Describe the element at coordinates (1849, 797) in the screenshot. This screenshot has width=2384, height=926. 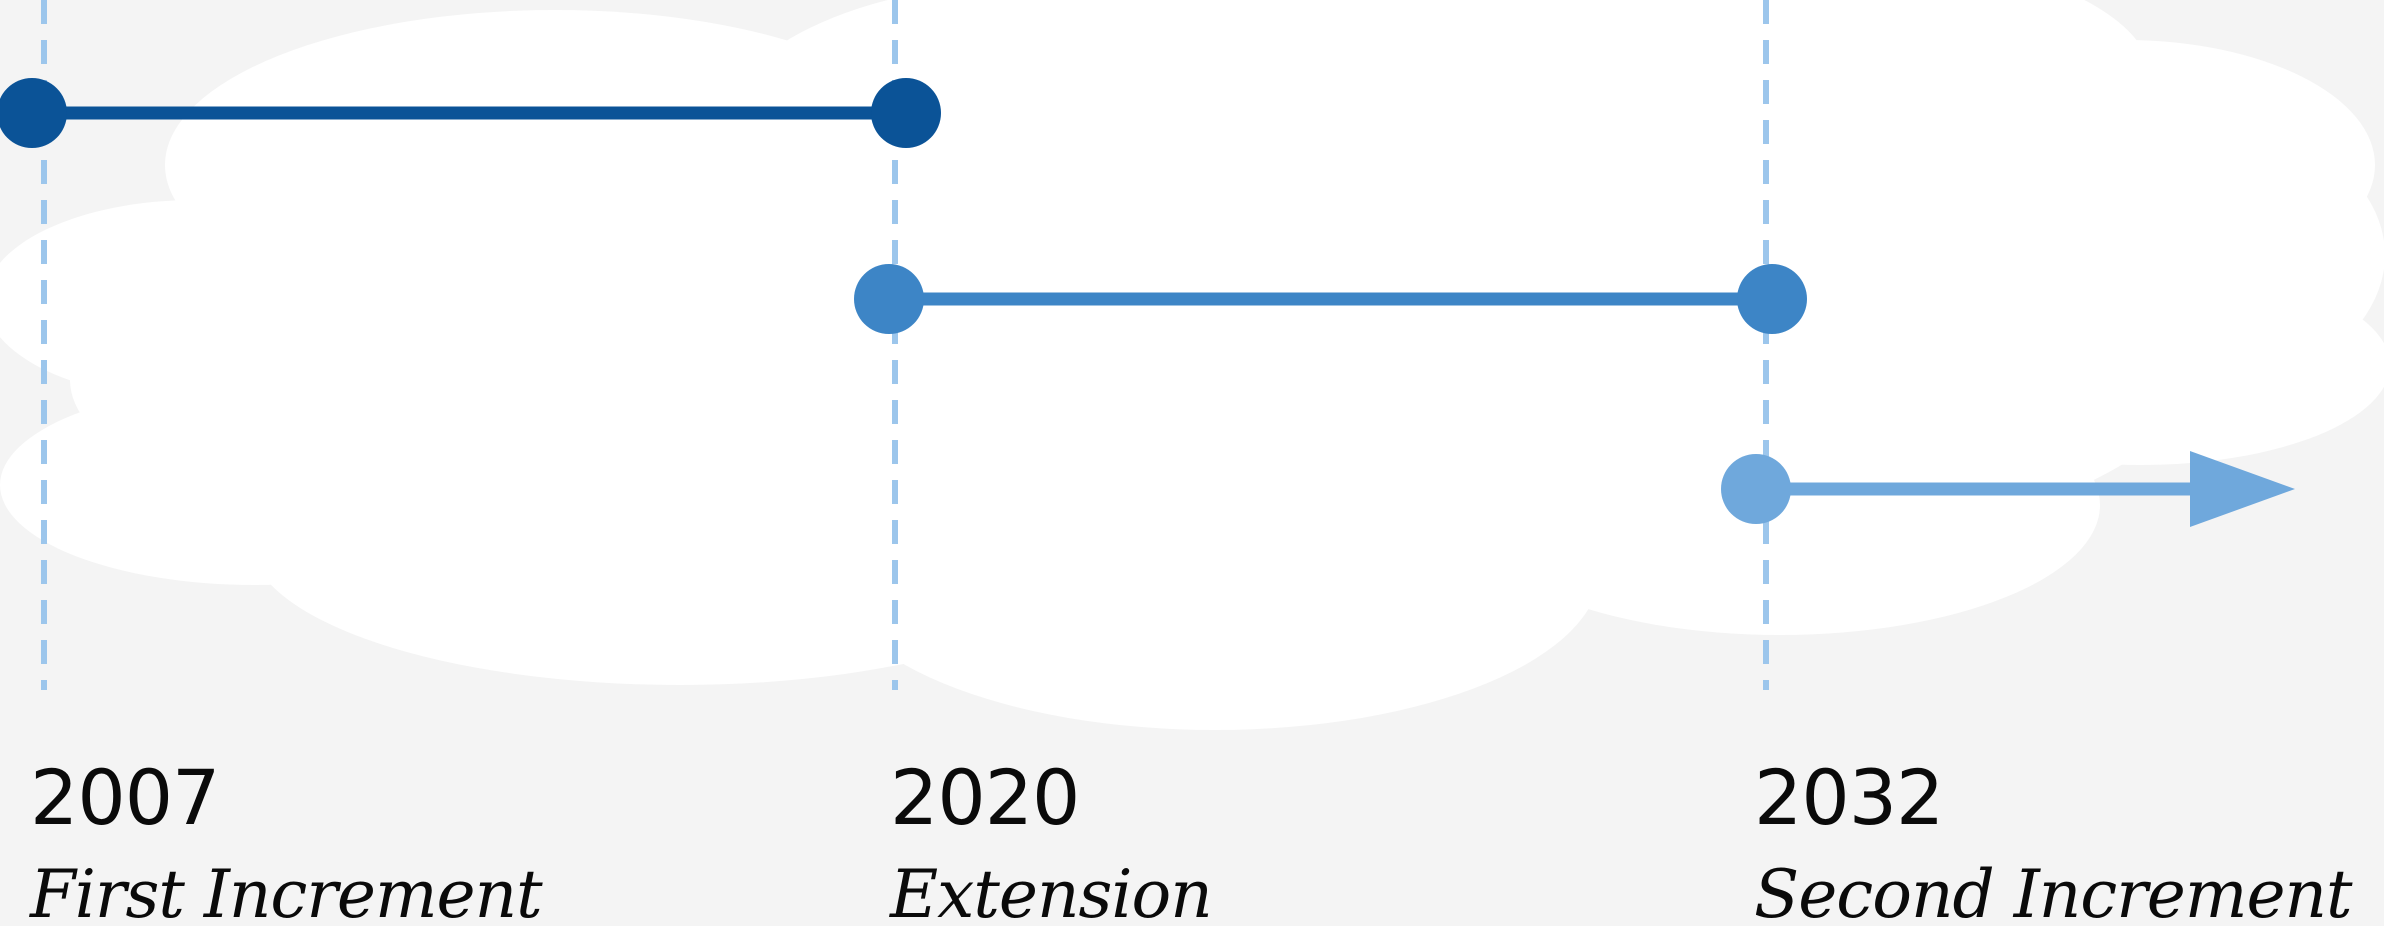
I see `milestone-year: 2032` at that location.